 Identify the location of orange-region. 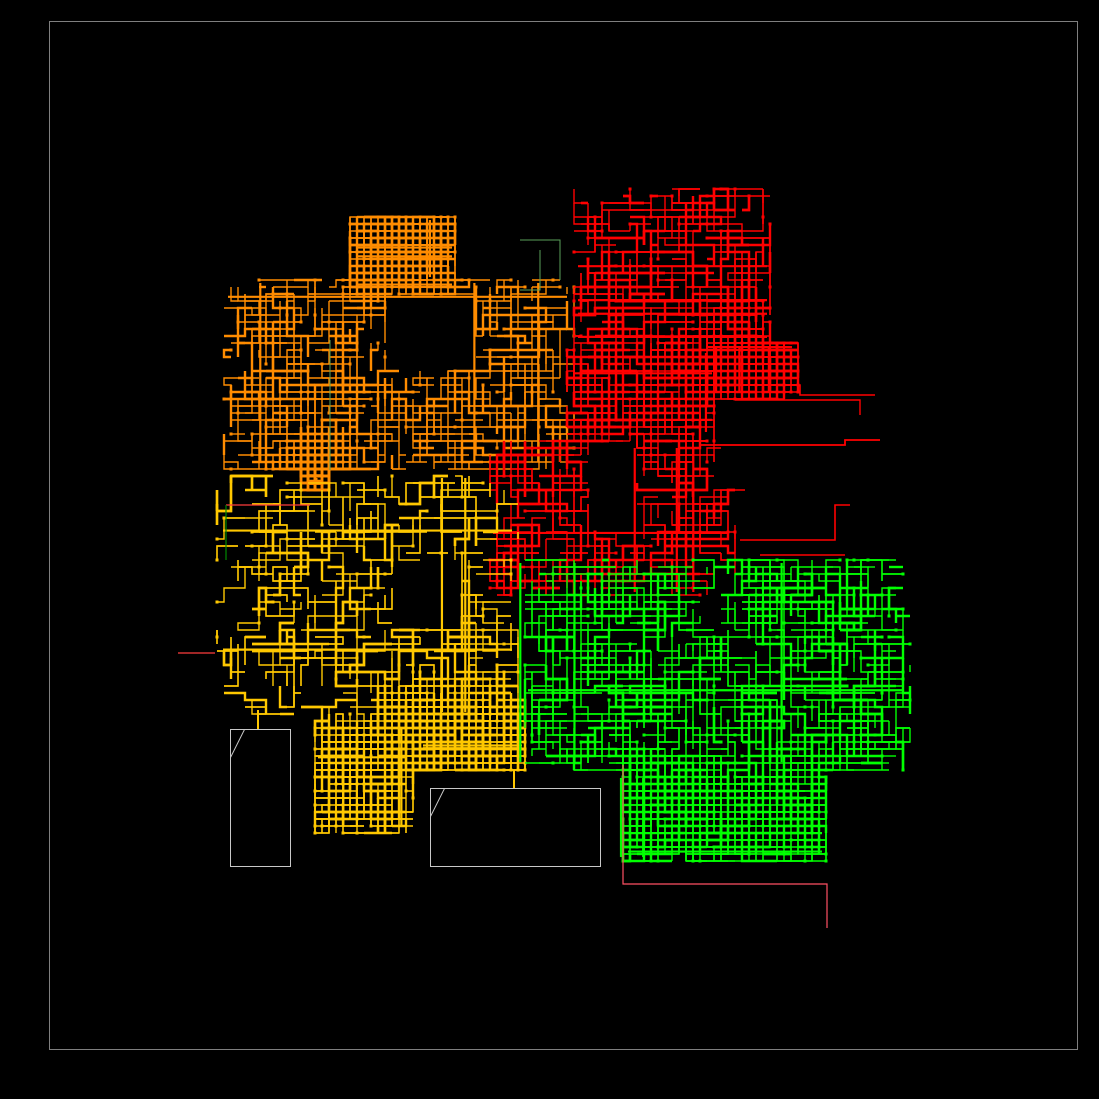
(399, 353).